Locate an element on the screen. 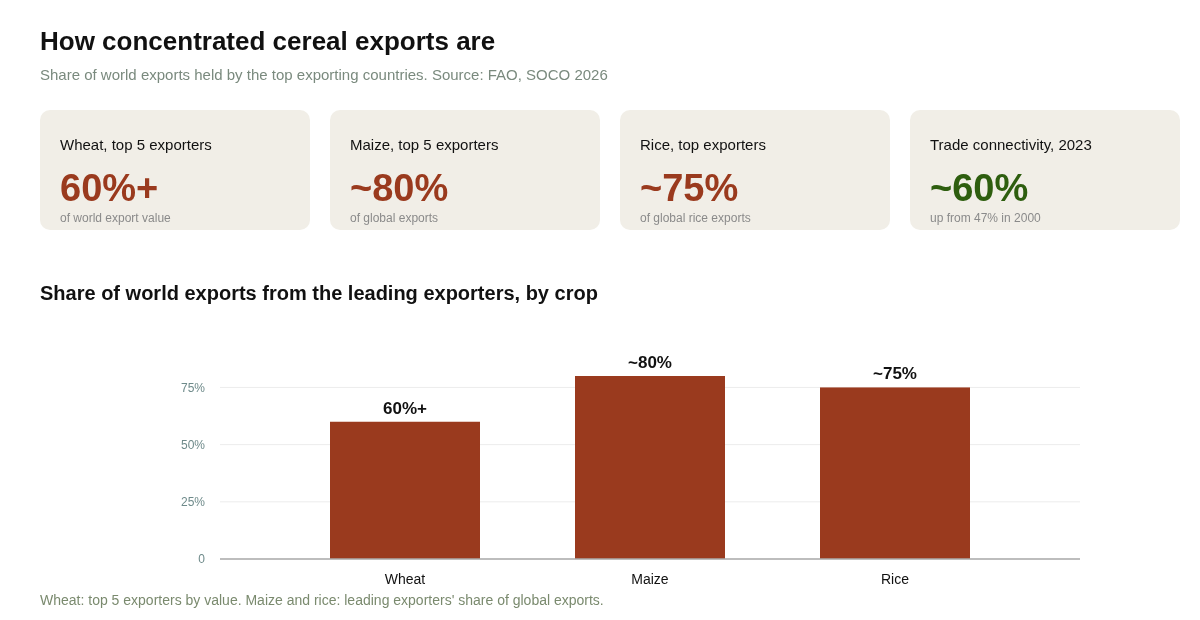  data-label: ~80% is located at coordinates (650, 362).